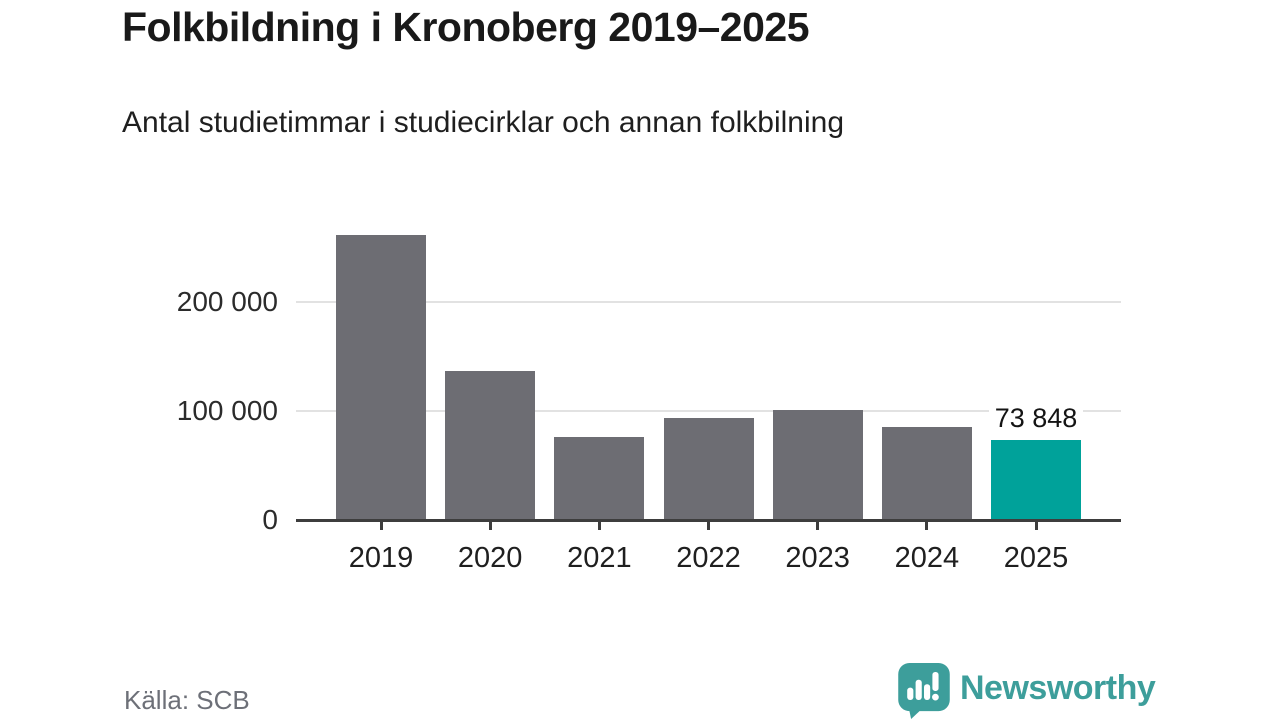  I want to click on x-axis-label-2025: 2025, so click(1036, 558).